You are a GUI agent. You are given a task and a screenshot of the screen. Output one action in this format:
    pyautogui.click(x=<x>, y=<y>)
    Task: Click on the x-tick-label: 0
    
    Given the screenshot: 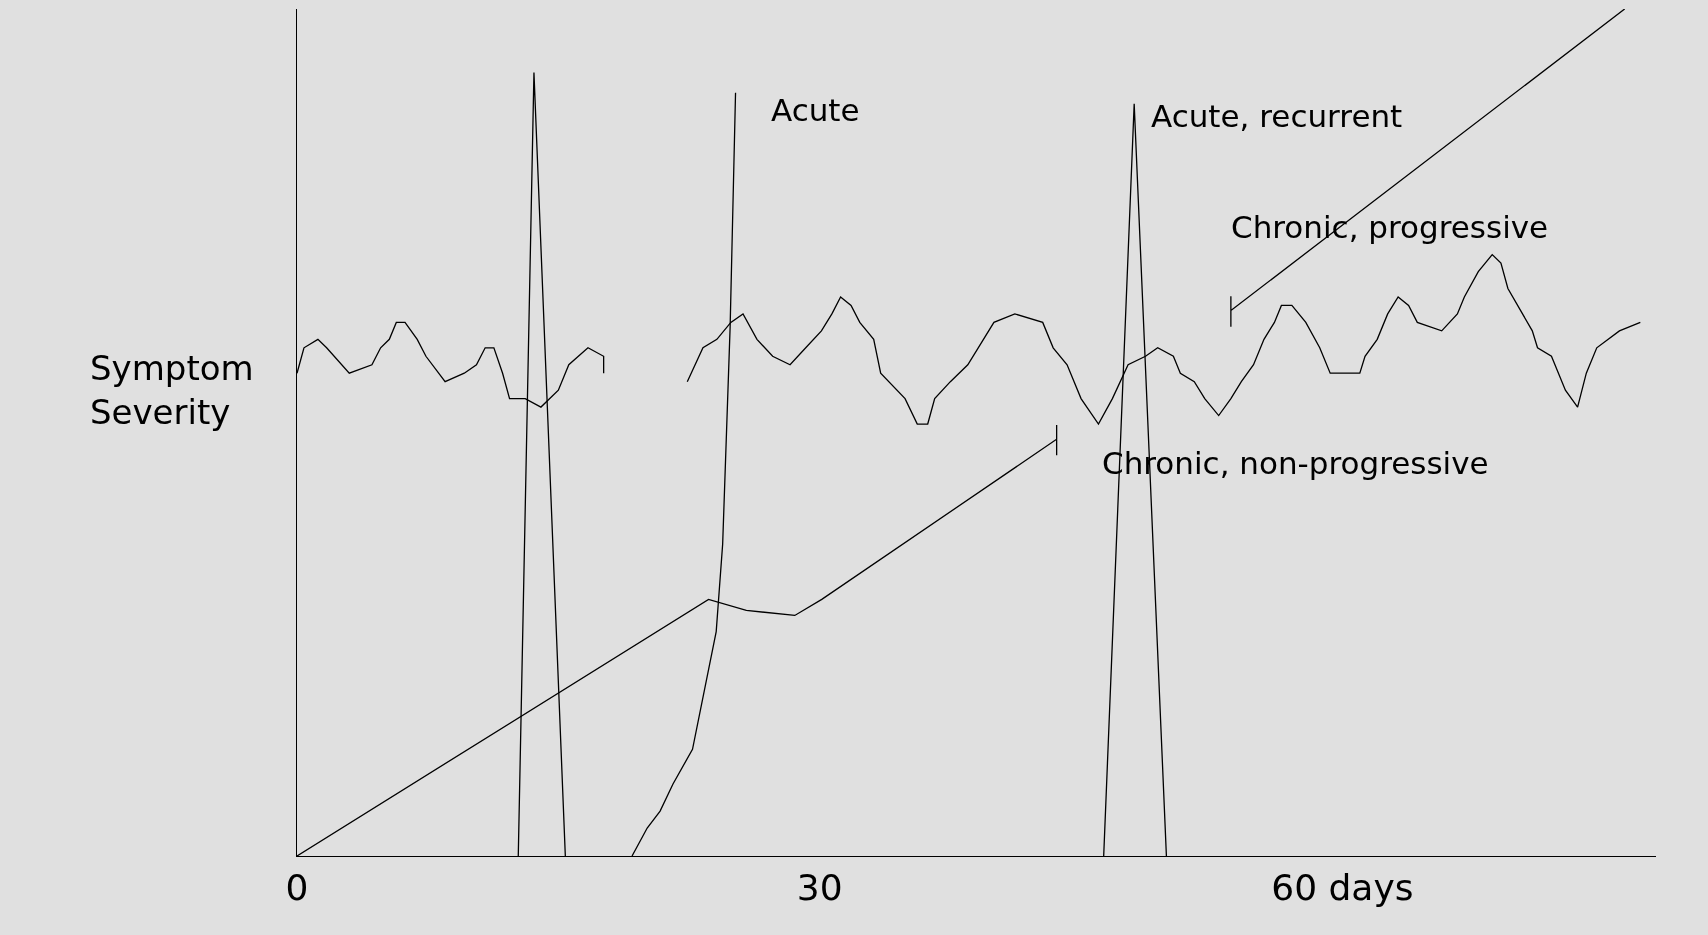 What is the action you would take?
    pyautogui.click(x=297, y=888)
    